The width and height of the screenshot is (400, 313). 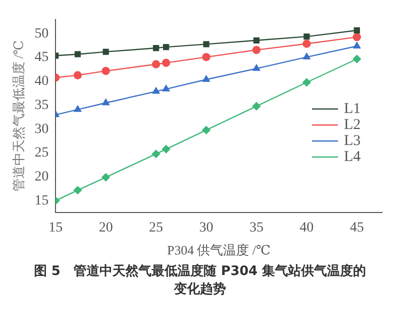 What do you see at coordinates (41, 176) in the screenshot?
I see `y-tick-label: 20` at bounding box center [41, 176].